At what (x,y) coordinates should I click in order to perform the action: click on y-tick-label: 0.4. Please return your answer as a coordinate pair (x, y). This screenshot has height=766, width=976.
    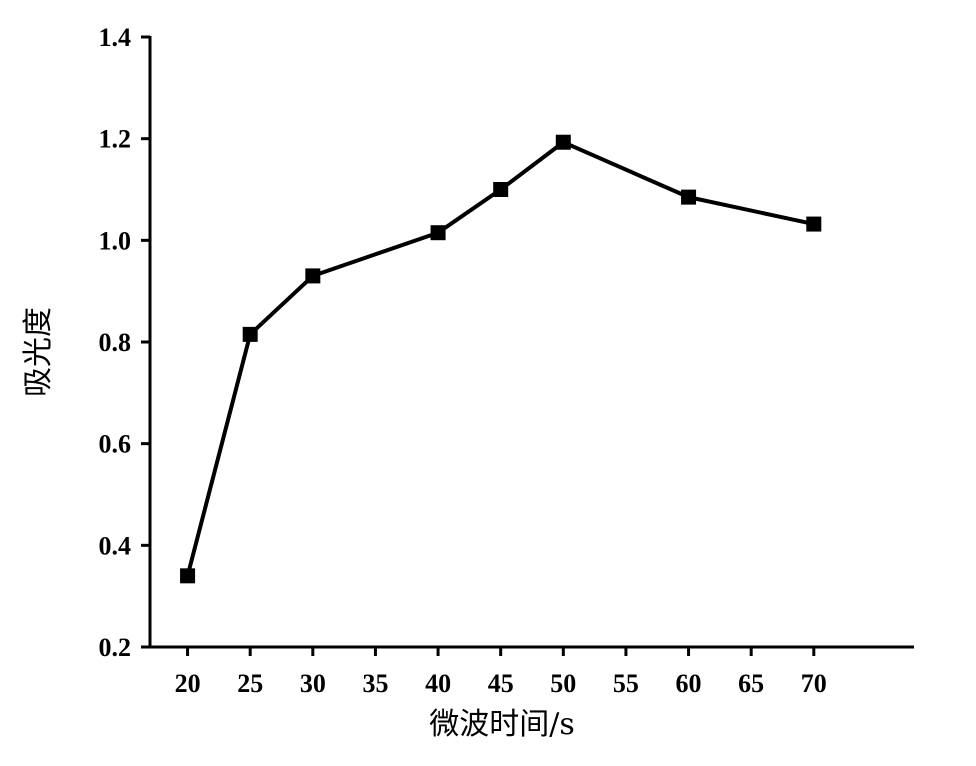
    Looking at the image, I should click on (115, 545).